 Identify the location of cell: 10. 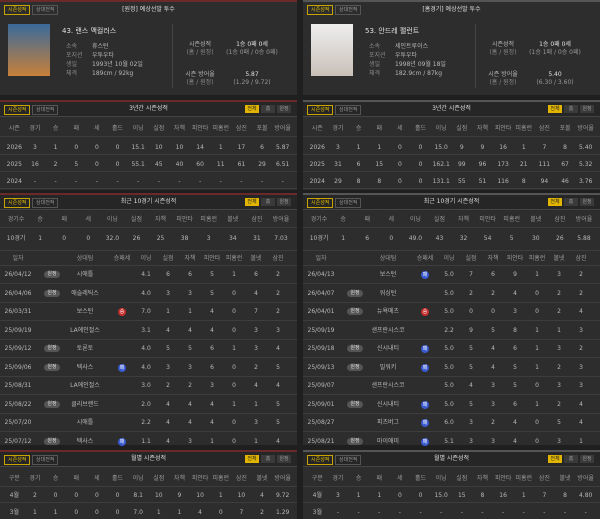
(179, 147).